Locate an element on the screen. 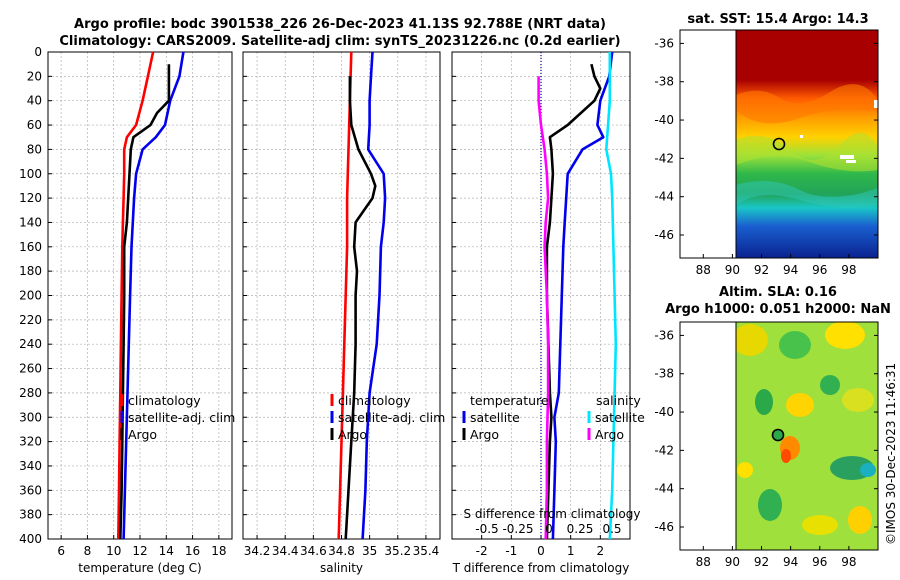  y-tick-label: 240 is located at coordinates (30, 344).